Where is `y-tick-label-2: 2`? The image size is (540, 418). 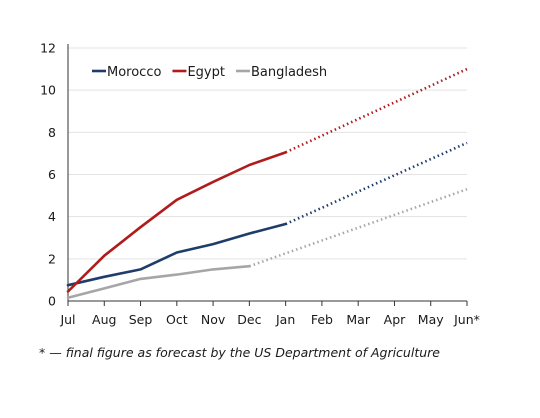 y-tick-label-2: 2 is located at coordinates (52, 258).